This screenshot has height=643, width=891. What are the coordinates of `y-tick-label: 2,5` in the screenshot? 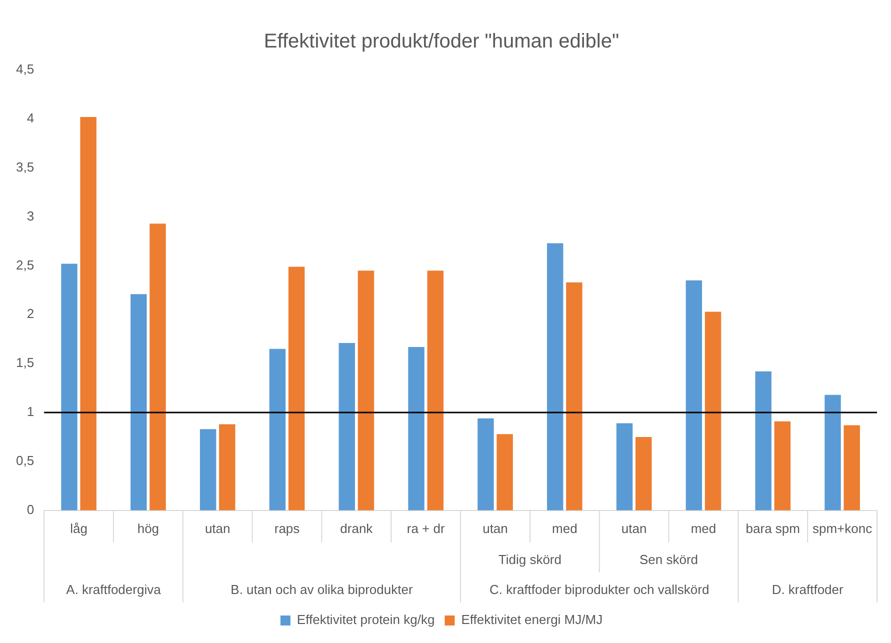 It's located at (25, 264).